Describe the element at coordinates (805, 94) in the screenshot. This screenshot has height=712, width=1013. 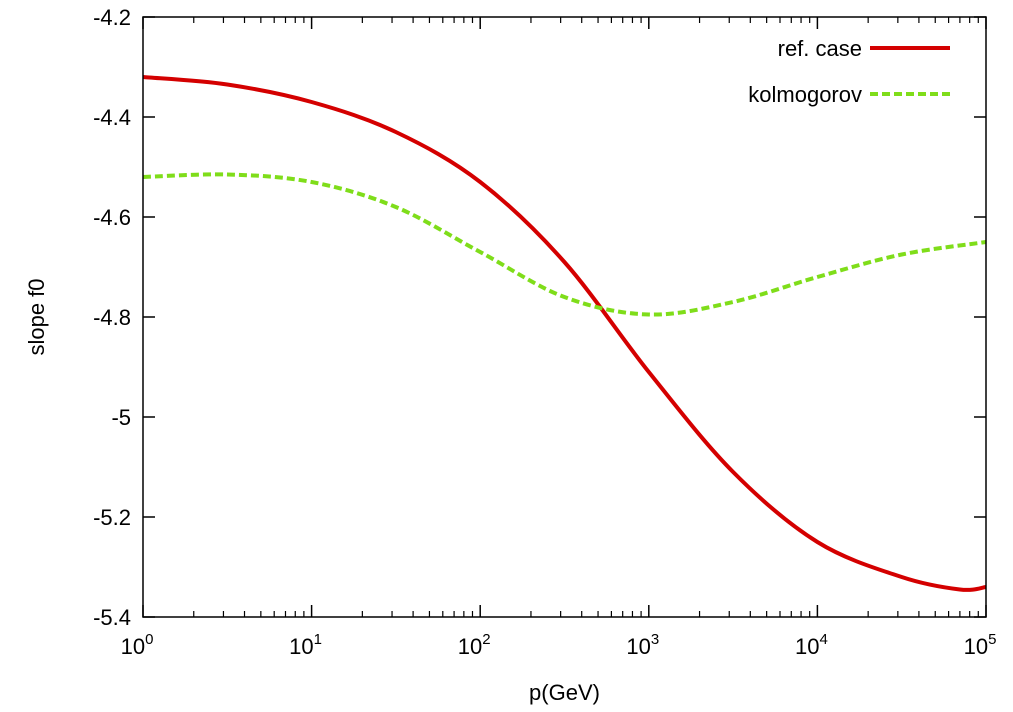
I see `legend-label: kolmogorov` at that location.